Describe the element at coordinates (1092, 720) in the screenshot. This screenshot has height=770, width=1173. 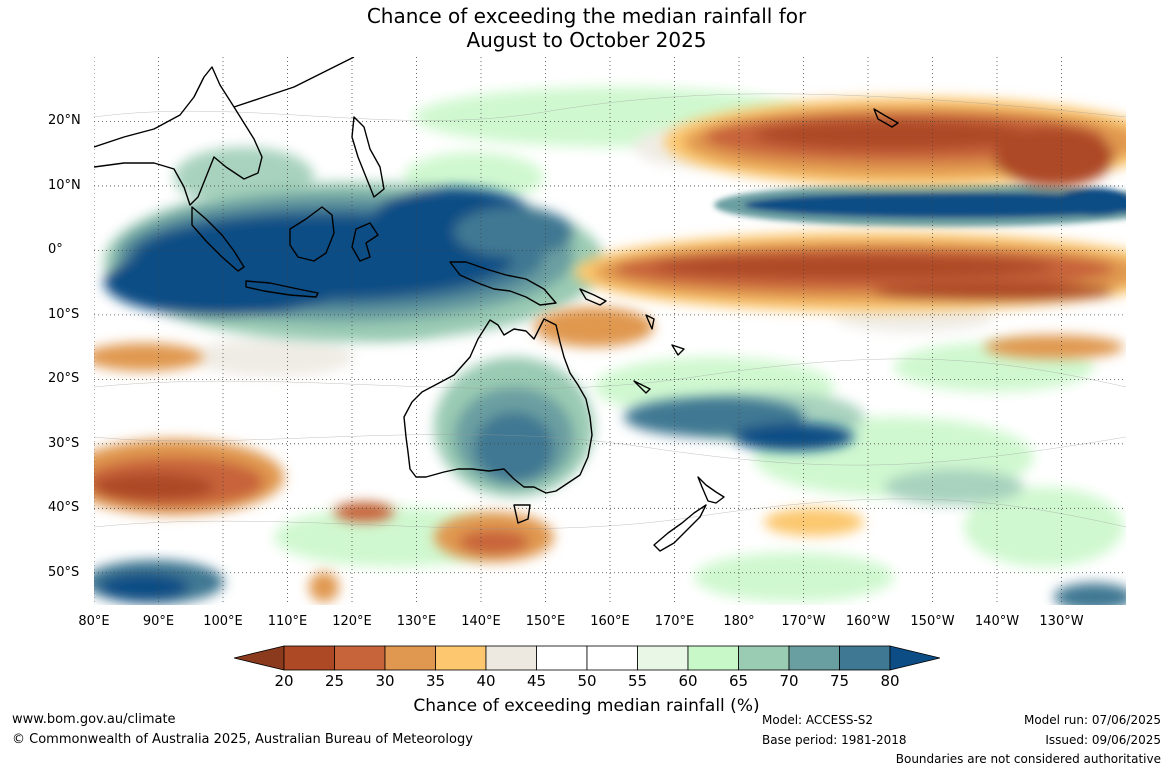
I see `footer-model-run: Model run: 07/06/2025` at that location.